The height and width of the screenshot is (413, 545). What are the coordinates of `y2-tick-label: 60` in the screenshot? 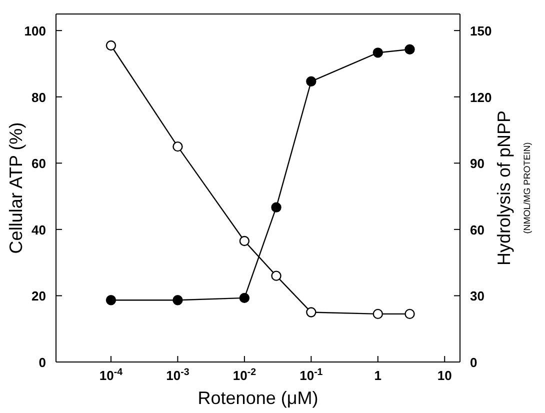 It's located at (477, 230).